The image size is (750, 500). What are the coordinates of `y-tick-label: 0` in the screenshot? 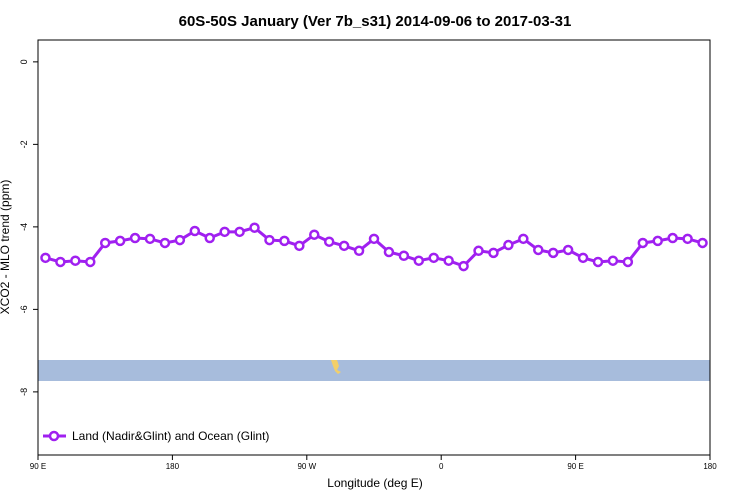 It's located at (24, 61).